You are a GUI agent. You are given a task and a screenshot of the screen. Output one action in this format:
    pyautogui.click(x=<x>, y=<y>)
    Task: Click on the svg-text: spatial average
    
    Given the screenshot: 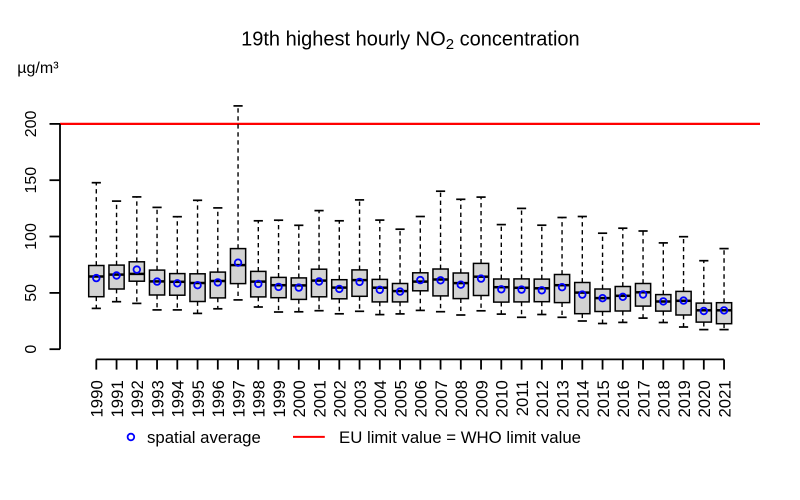 What is the action you would take?
    pyautogui.click(x=204, y=437)
    